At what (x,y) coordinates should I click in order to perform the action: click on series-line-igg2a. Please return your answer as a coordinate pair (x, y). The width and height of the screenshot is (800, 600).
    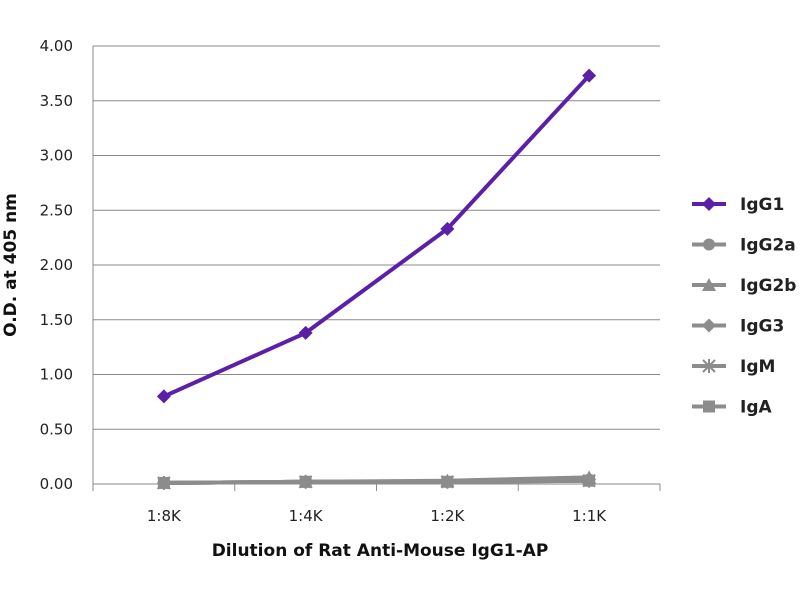
    Looking at the image, I should click on (376, 481).